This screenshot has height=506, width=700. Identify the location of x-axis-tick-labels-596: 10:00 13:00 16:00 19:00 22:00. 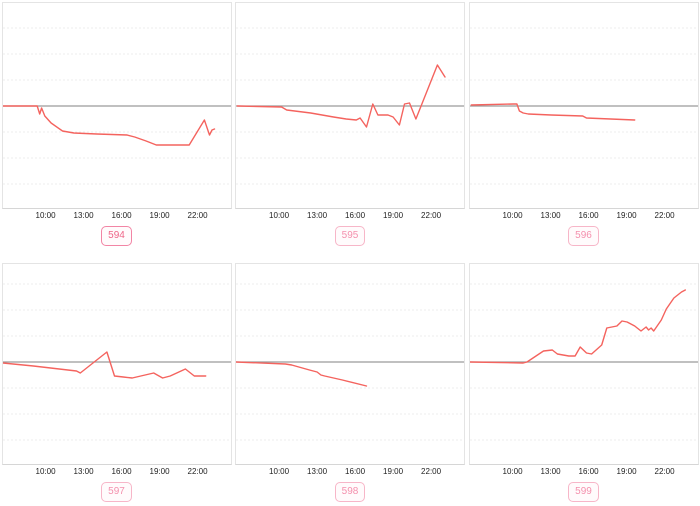
(584, 215).